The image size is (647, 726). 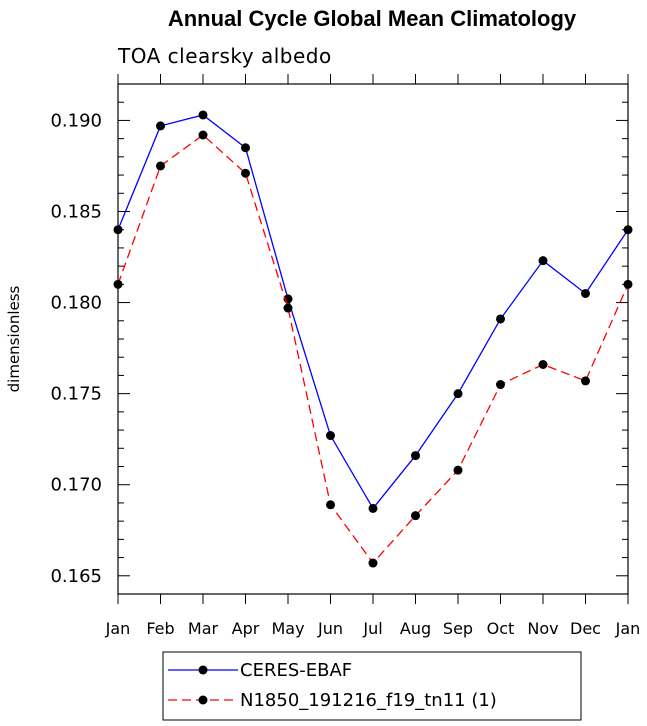 What do you see at coordinates (76, 394) in the screenshot?
I see `y-tick-label: 0.175` at bounding box center [76, 394].